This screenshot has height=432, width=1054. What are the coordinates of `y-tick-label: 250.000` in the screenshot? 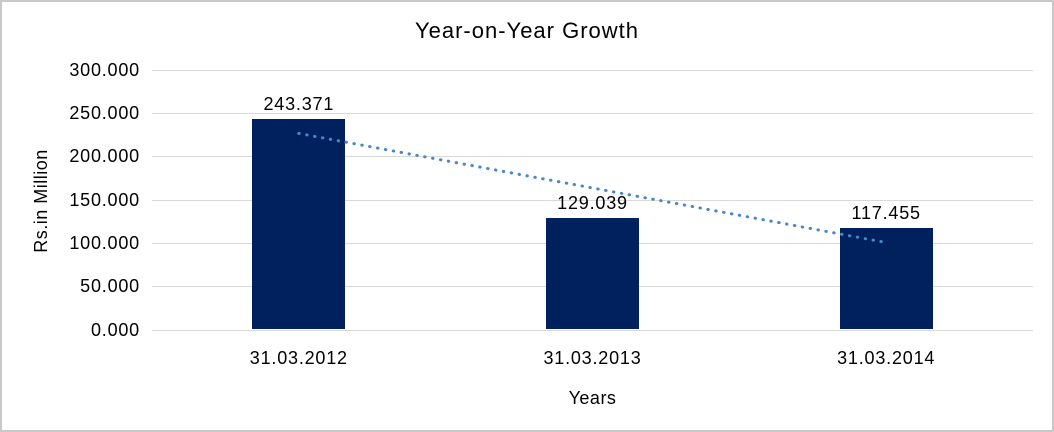 It's located at (104, 112).